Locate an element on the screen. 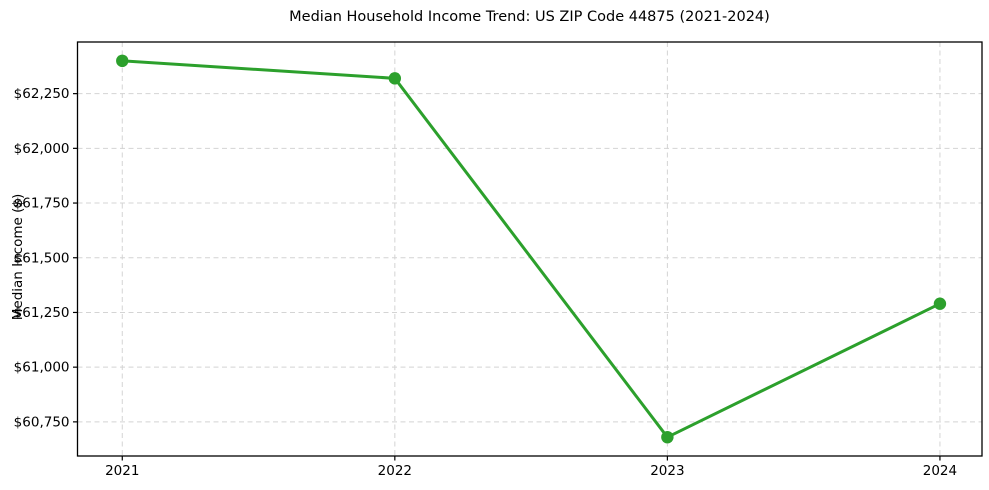  y-tick-label: $61,000 is located at coordinates (42, 368).